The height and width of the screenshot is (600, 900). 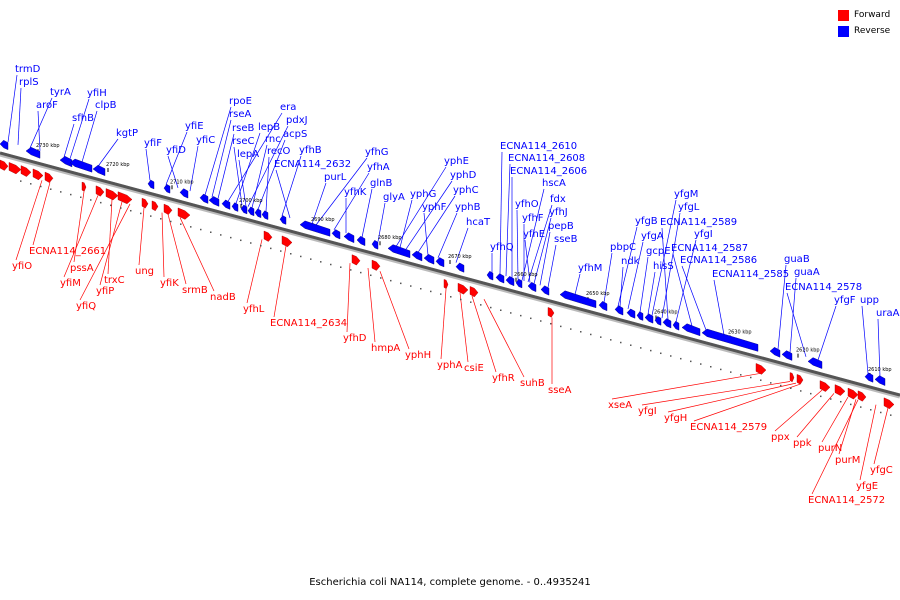 What do you see at coordinates (881, 470) in the screenshot?
I see `forward-gene-label: yfgC` at bounding box center [881, 470].